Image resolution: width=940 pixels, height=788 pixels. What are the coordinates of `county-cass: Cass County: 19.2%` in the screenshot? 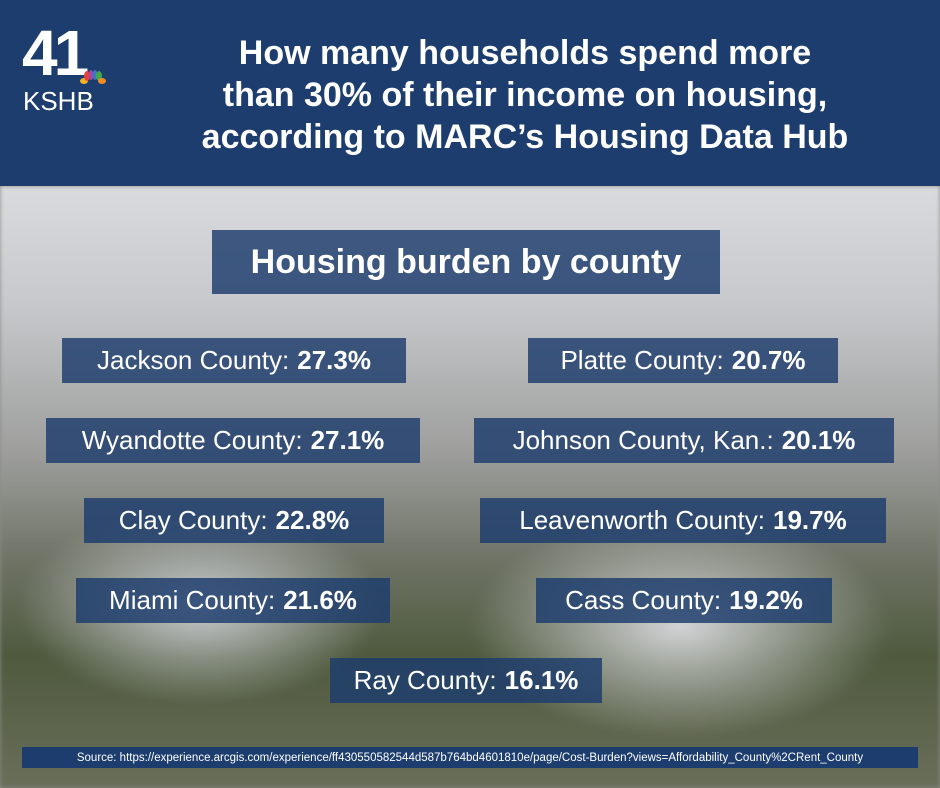 It's located at (684, 600).